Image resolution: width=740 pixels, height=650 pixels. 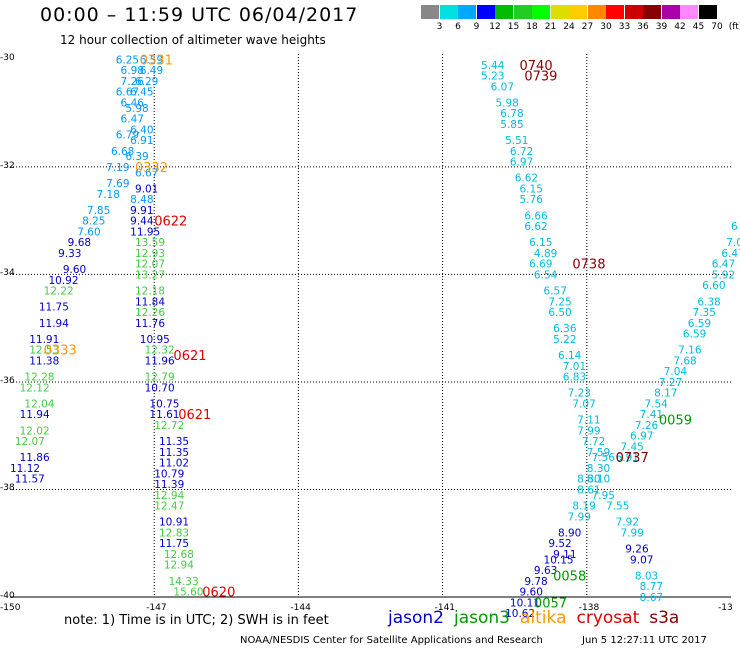 What do you see at coordinates (63, 281) in the screenshot?
I see `wave-height-value: 10.92` at bounding box center [63, 281].